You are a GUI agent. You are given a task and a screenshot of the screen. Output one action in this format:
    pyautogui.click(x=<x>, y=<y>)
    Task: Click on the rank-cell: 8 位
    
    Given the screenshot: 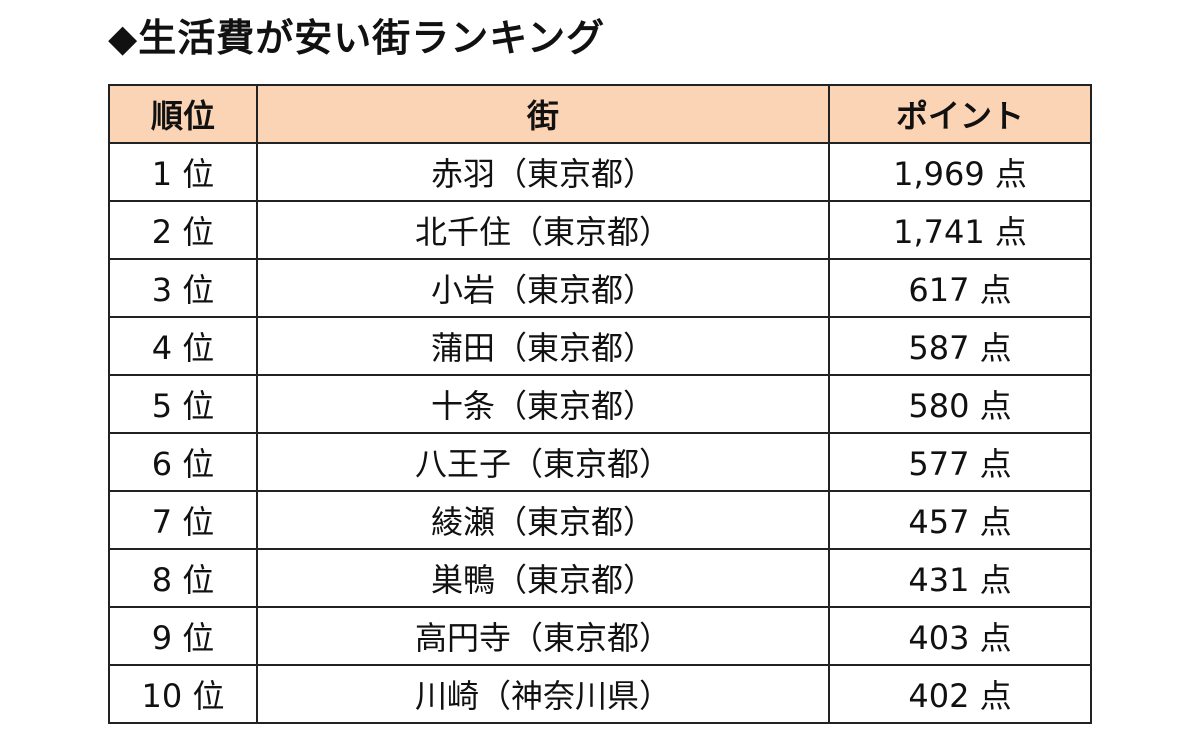 What is the action you would take?
    pyautogui.click(x=183, y=578)
    